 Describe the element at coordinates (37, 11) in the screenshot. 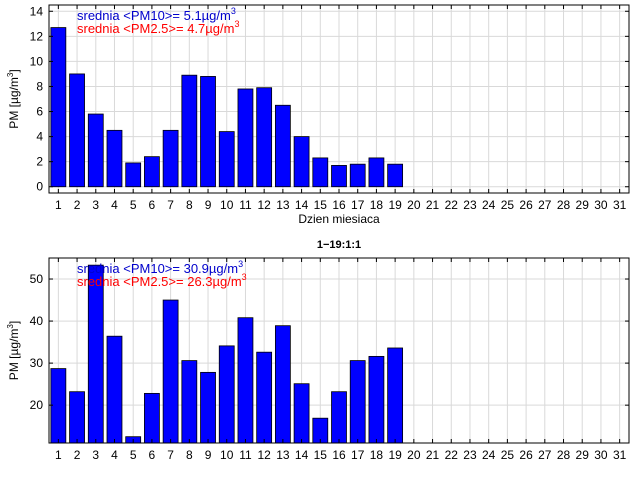

I see `y-tick-label: 14` at that location.